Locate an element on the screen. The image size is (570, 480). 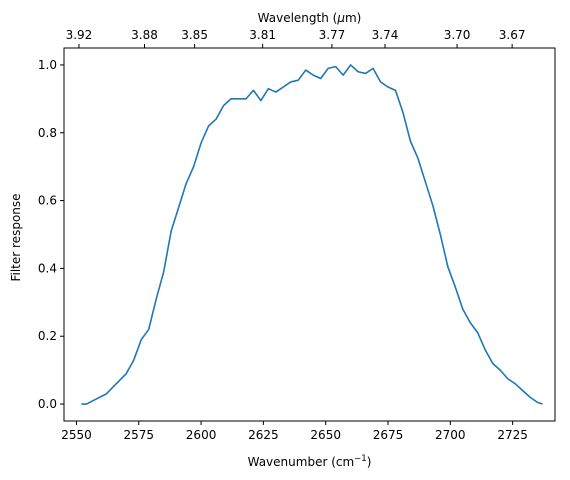
top-axis-title: Wavelength (μm) is located at coordinates (310, 18).